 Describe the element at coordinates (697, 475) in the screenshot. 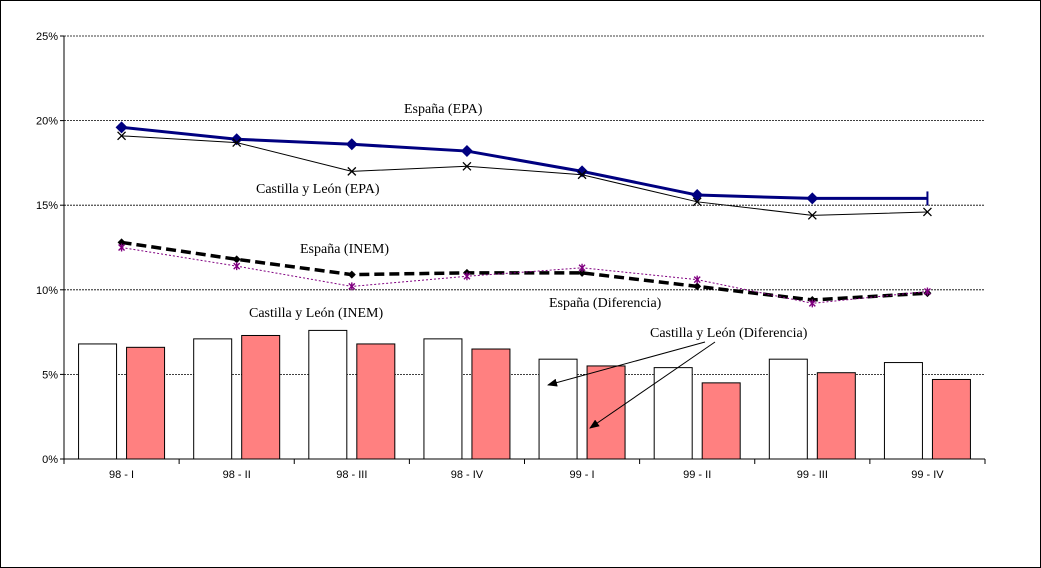

I see `x-tick-label: 99 - II` at that location.